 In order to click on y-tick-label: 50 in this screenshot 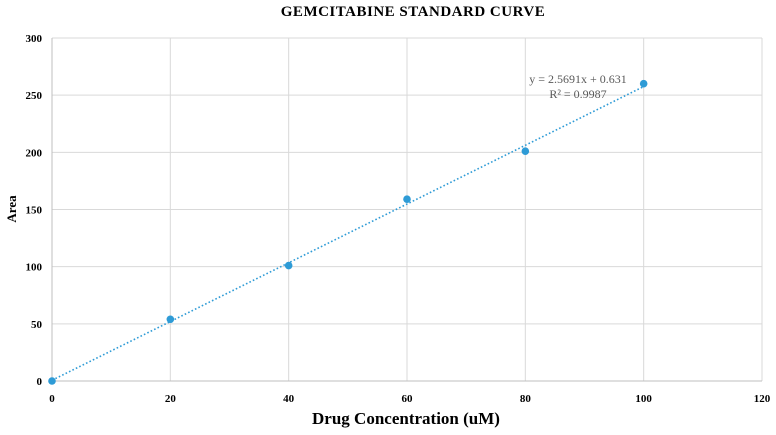, I will do `click(37, 325)`.